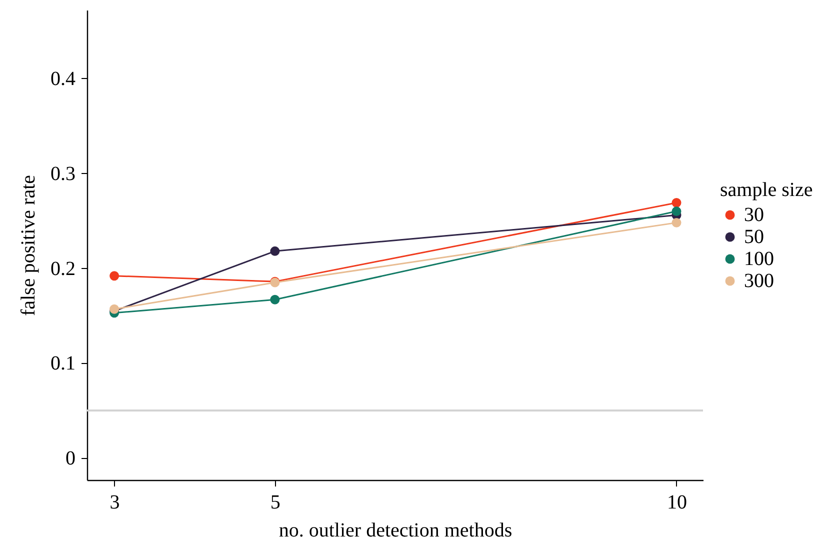 The width and height of the screenshot is (836, 539). What do you see at coordinates (63, 173) in the screenshot?
I see `y-tick-label: 0.3` at bounding box center [63, 173].